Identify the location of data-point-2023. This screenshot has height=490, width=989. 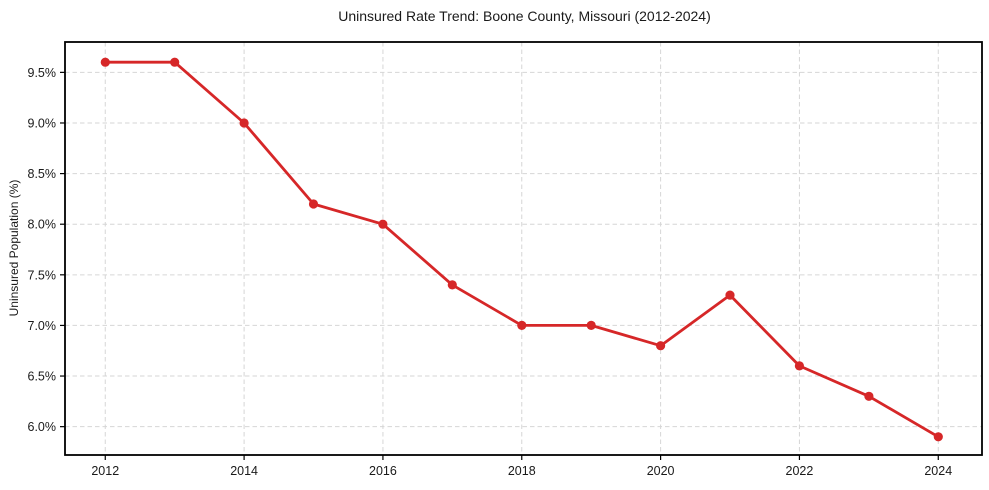
(869, 396).